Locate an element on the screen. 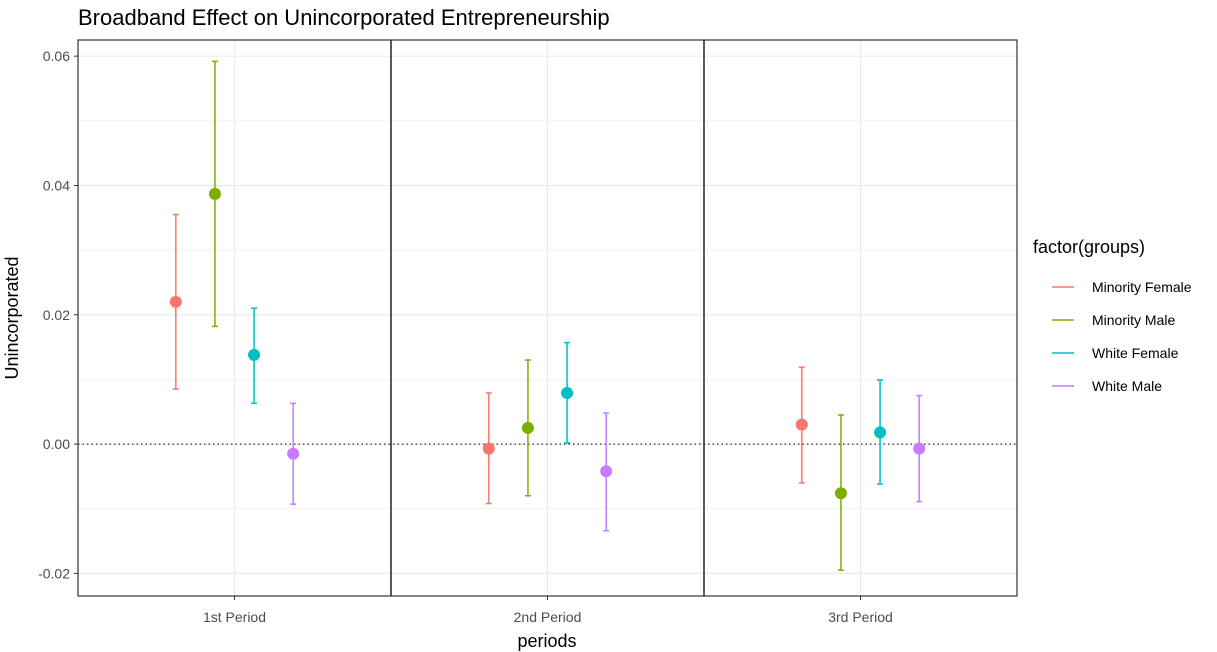  x-tick-label: 2nd Period is located at coordinates (548, 617).